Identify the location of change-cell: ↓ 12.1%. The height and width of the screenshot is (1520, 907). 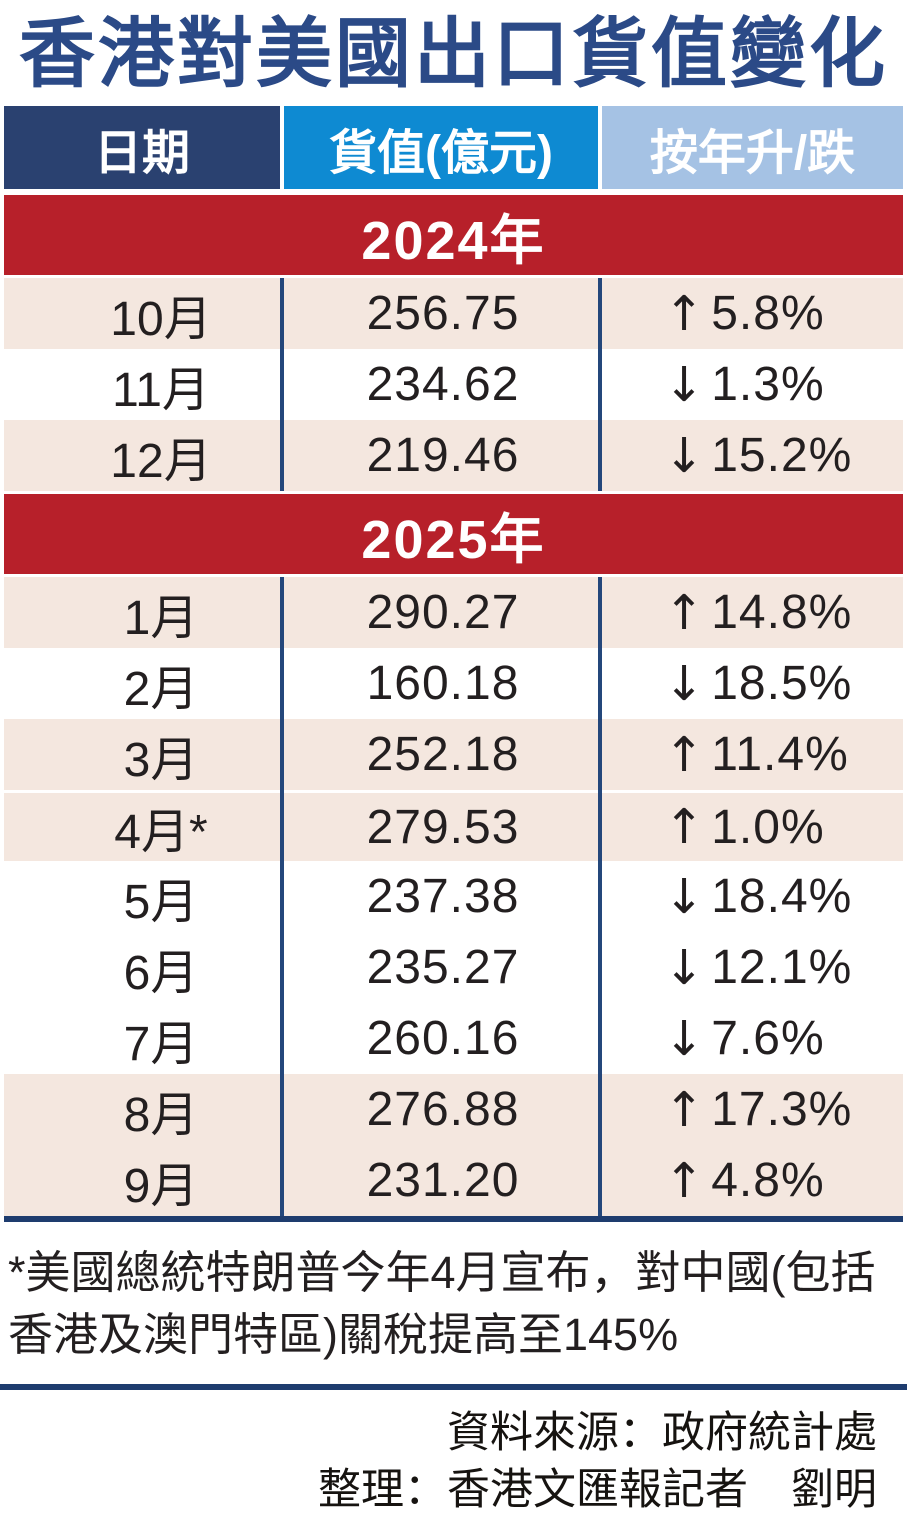
(752, 967).